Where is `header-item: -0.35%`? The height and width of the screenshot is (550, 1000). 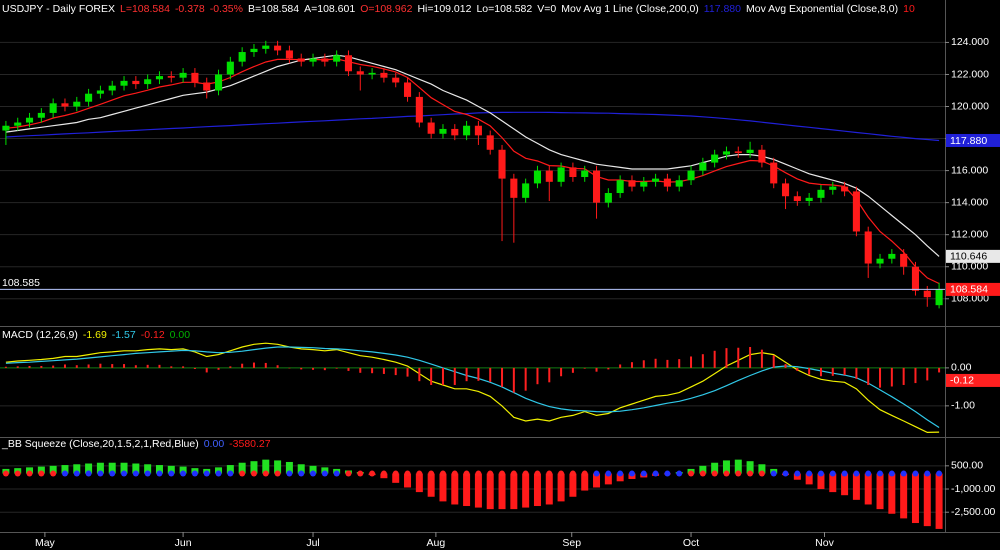
header-item: -0.35% is located at coordinates (226, 9).